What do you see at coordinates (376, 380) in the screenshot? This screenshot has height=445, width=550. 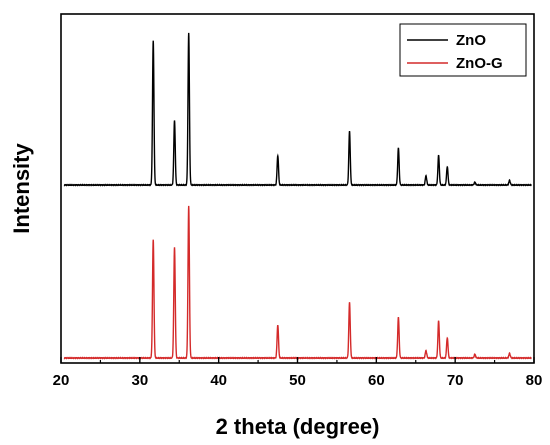 I see `x-tick-label: 60` at bounding box center [376, 380].